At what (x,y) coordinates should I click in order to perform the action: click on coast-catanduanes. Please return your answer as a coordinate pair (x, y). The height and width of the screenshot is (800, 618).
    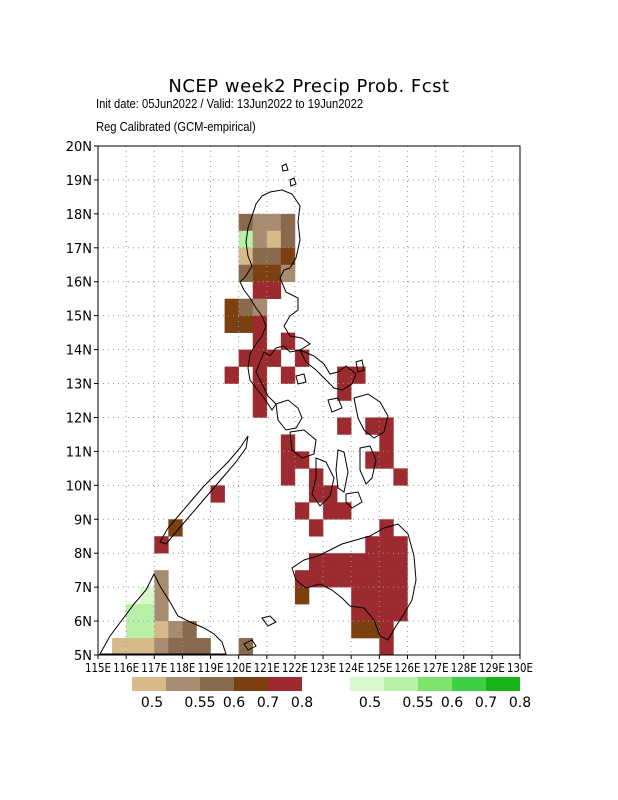
    Looking at the image, I should click on (360, 366).